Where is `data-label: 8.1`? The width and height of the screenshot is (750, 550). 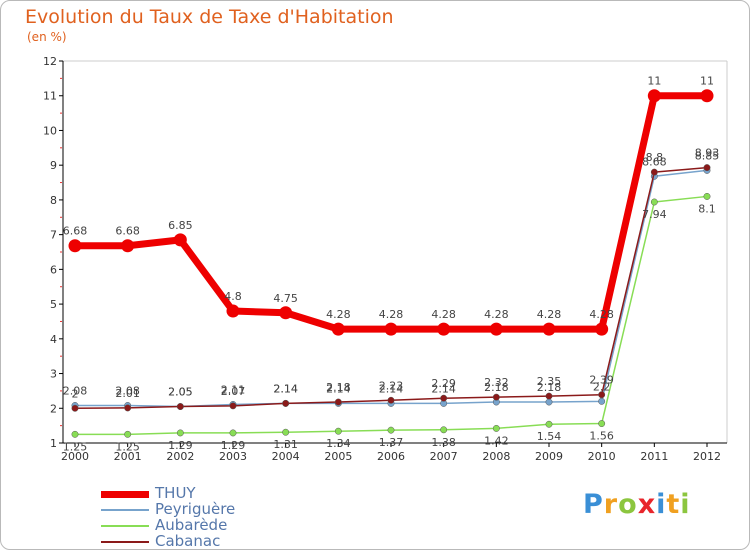 data-label: 8.1 is located at coordinates (707, 208).